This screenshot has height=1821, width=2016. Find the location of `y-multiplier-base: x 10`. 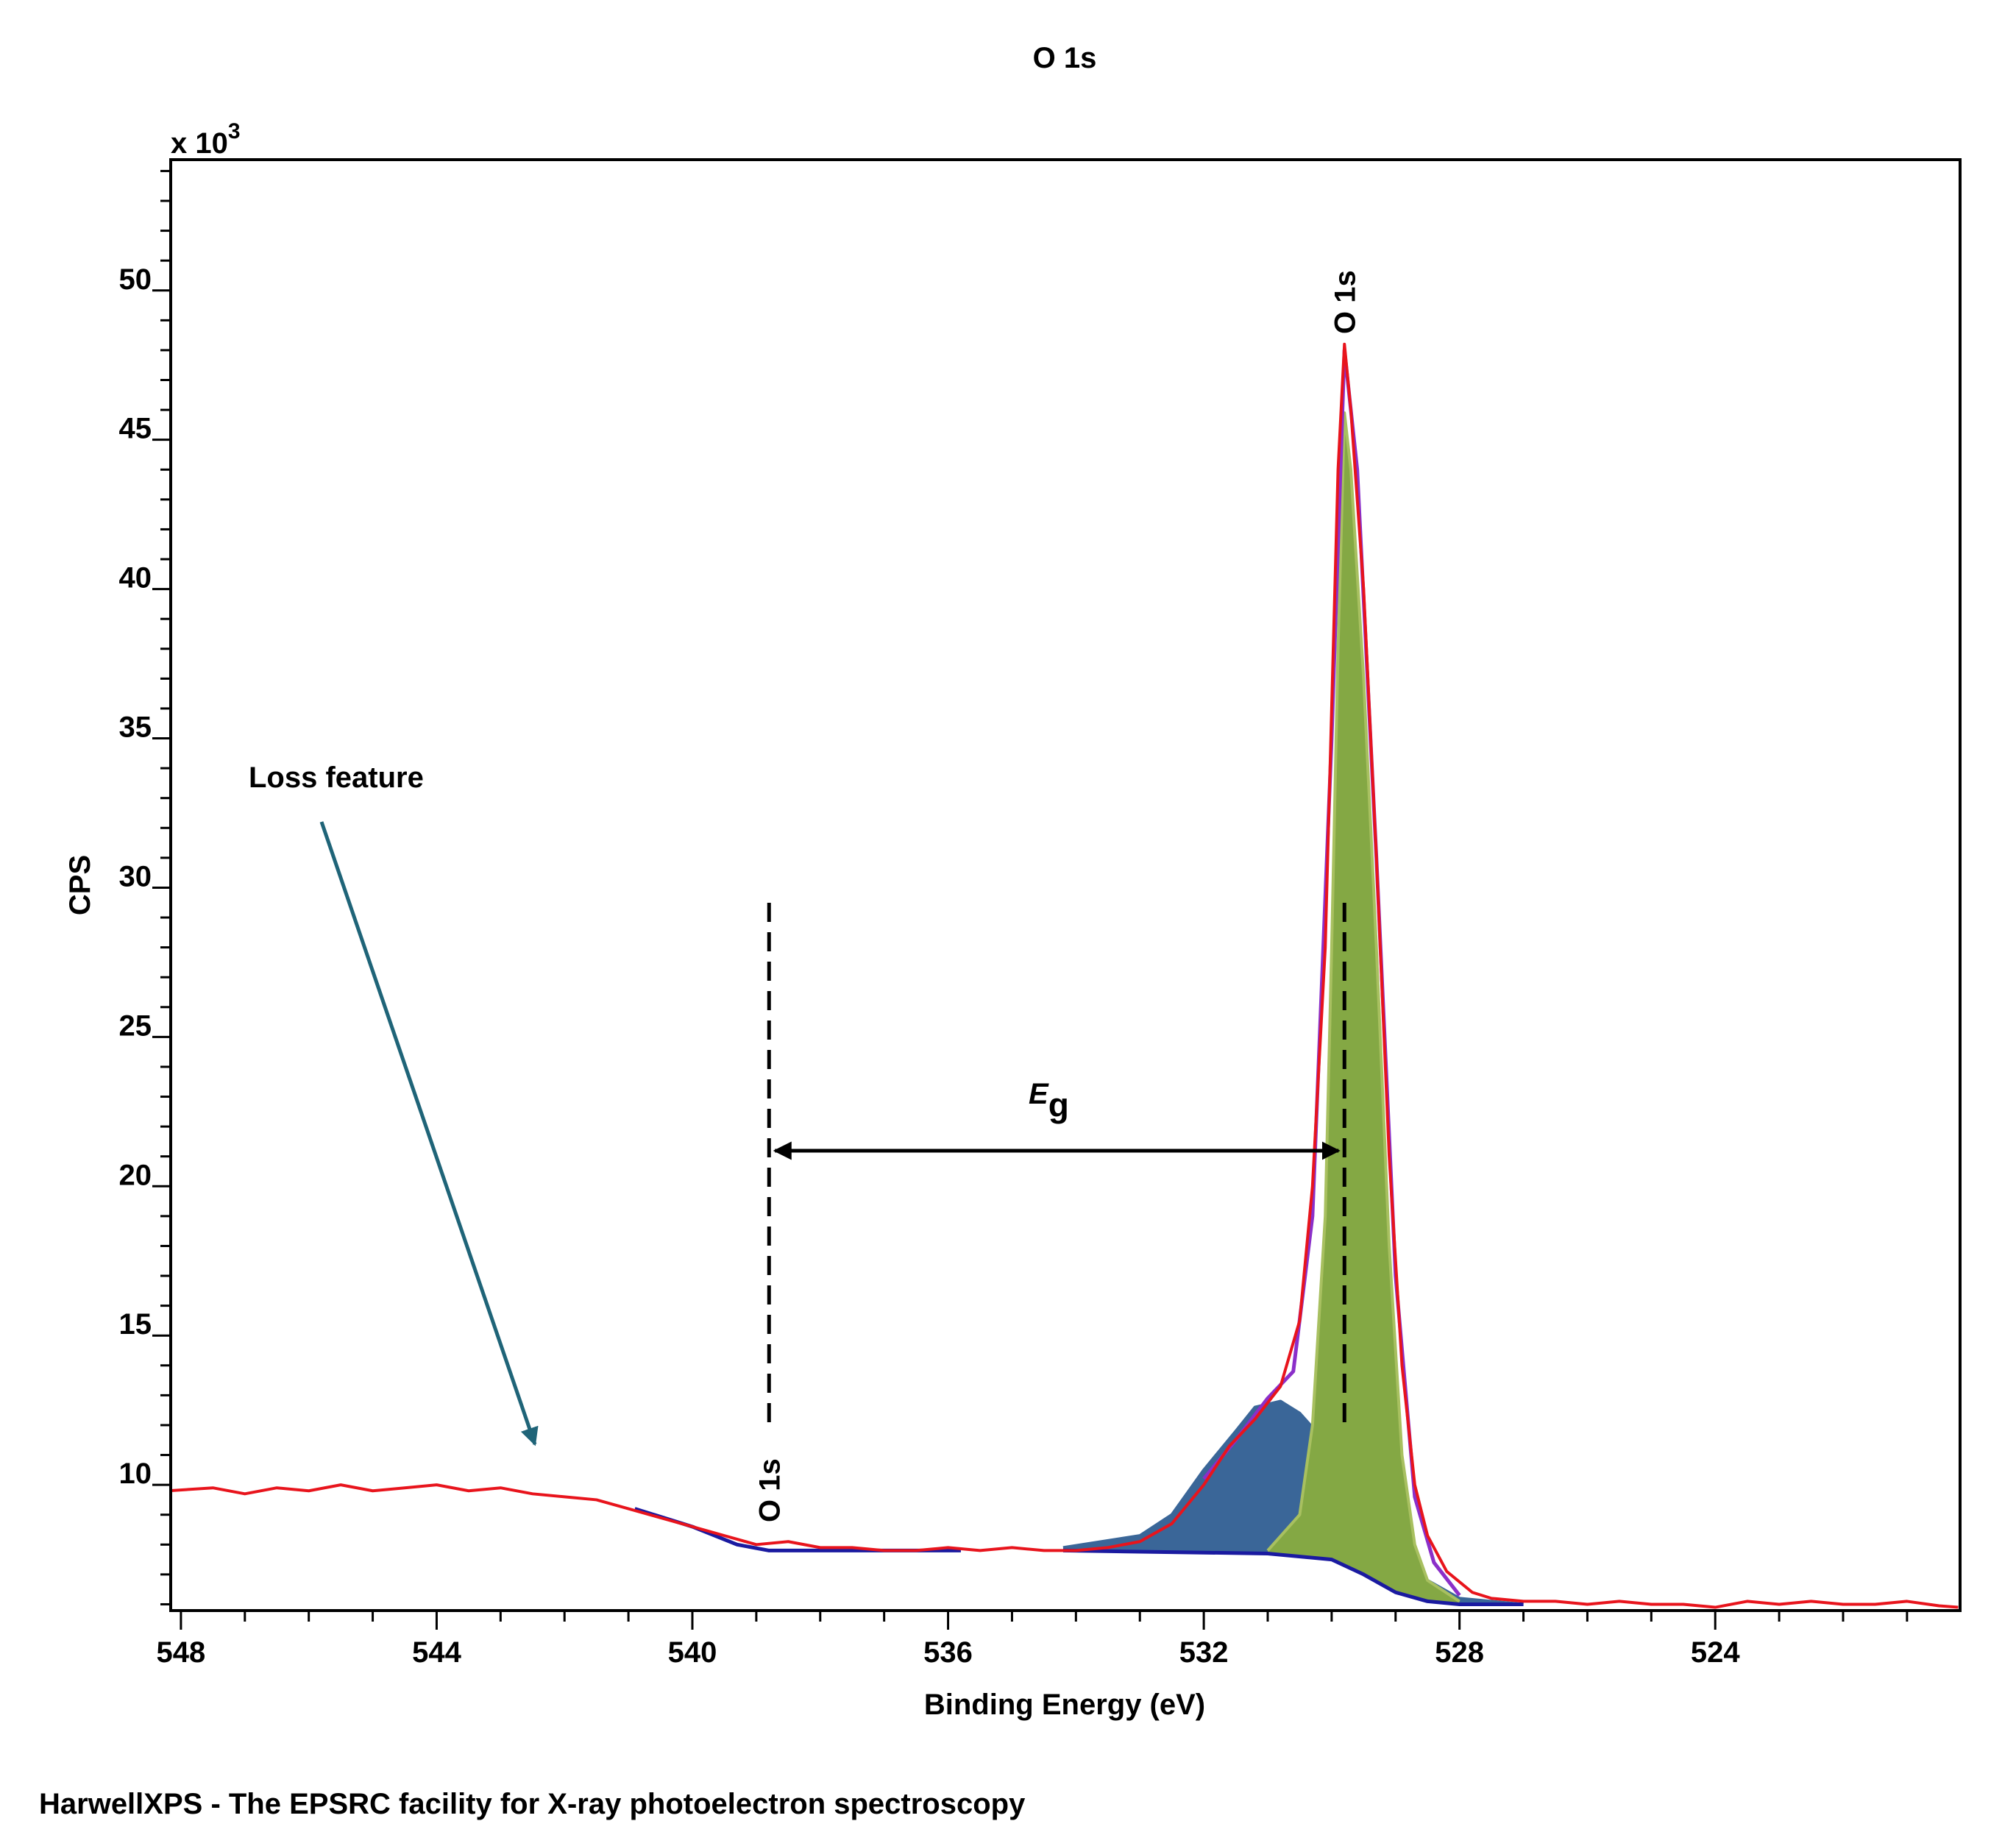

y-multiplier-base: x 10 is located at coordinates (199, 143).